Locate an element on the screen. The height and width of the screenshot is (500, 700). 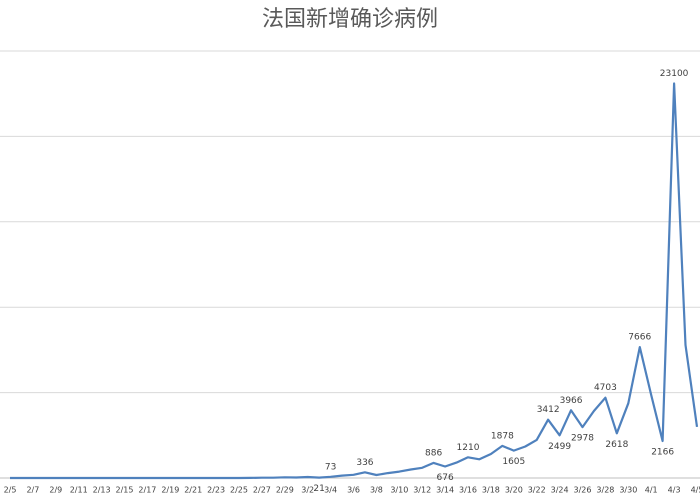
x-tick-label: 2/13 is located at coordinates (102, 490).